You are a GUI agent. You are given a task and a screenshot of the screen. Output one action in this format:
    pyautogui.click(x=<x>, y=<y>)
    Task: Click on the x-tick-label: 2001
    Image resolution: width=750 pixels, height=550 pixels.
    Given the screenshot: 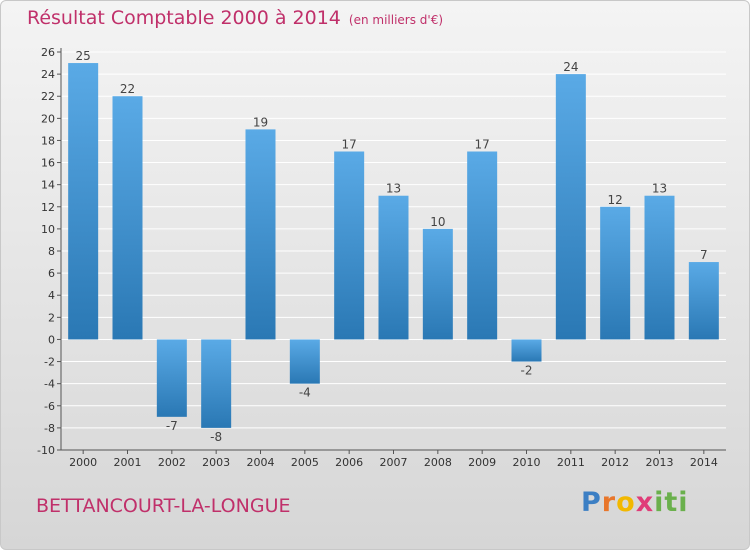 What is the action you would take?
    pyautogui.click(x=128, y=462)
    